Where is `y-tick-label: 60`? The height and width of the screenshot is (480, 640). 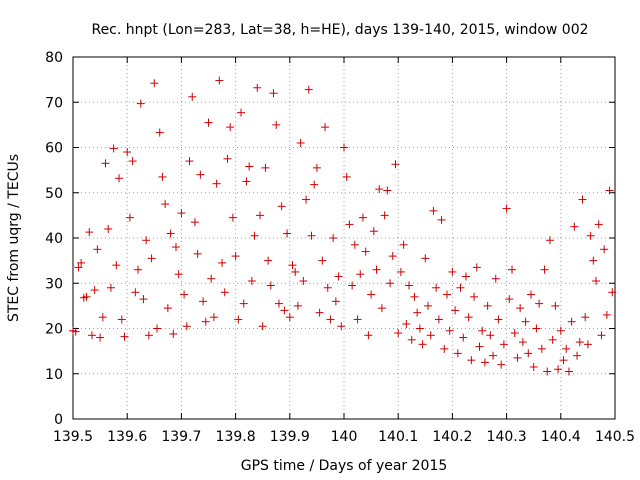 y-tick-label: 60 is located at coordinates (54, 149).